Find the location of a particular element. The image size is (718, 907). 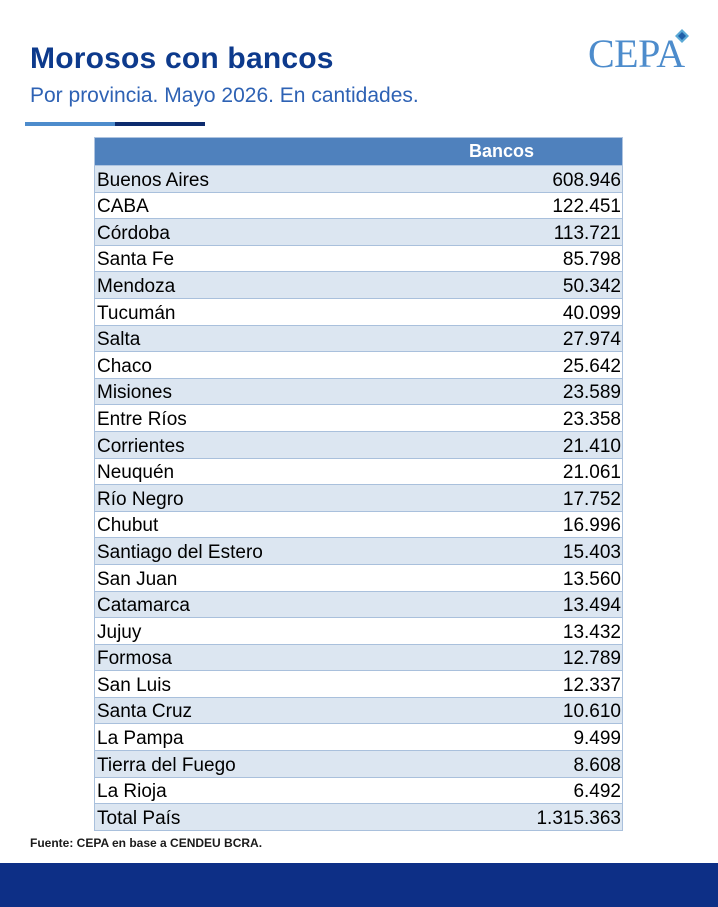

table-row: Córdoba 113.721 is located at coordinates (358, 232).